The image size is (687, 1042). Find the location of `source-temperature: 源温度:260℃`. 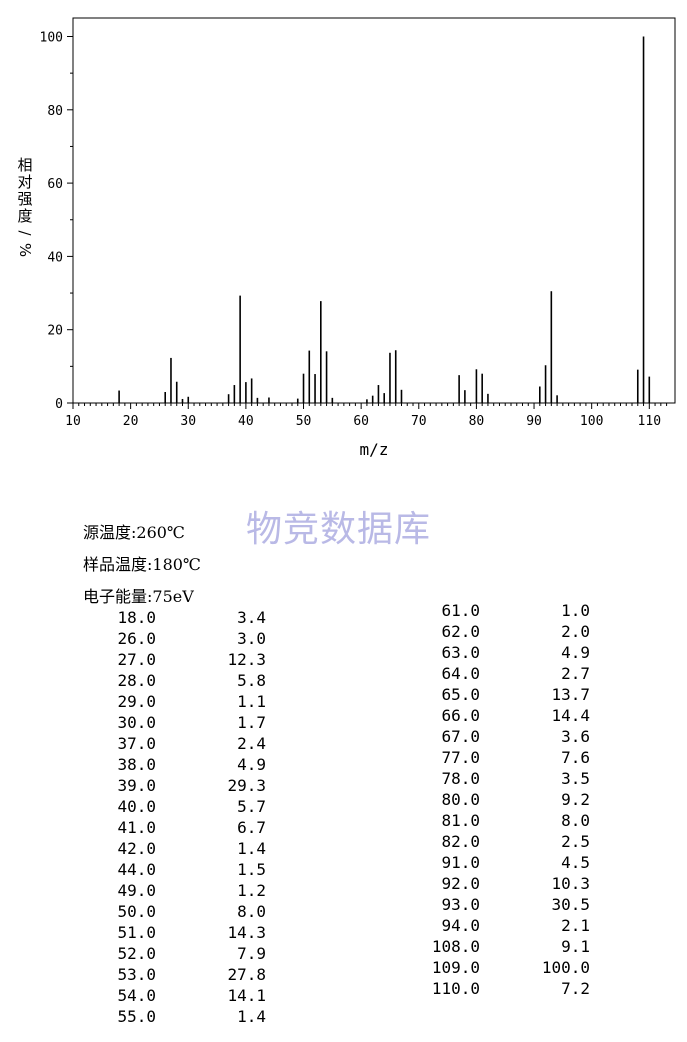

source-temperature: 源温度:260℃ is located at coordinates (134, 532).